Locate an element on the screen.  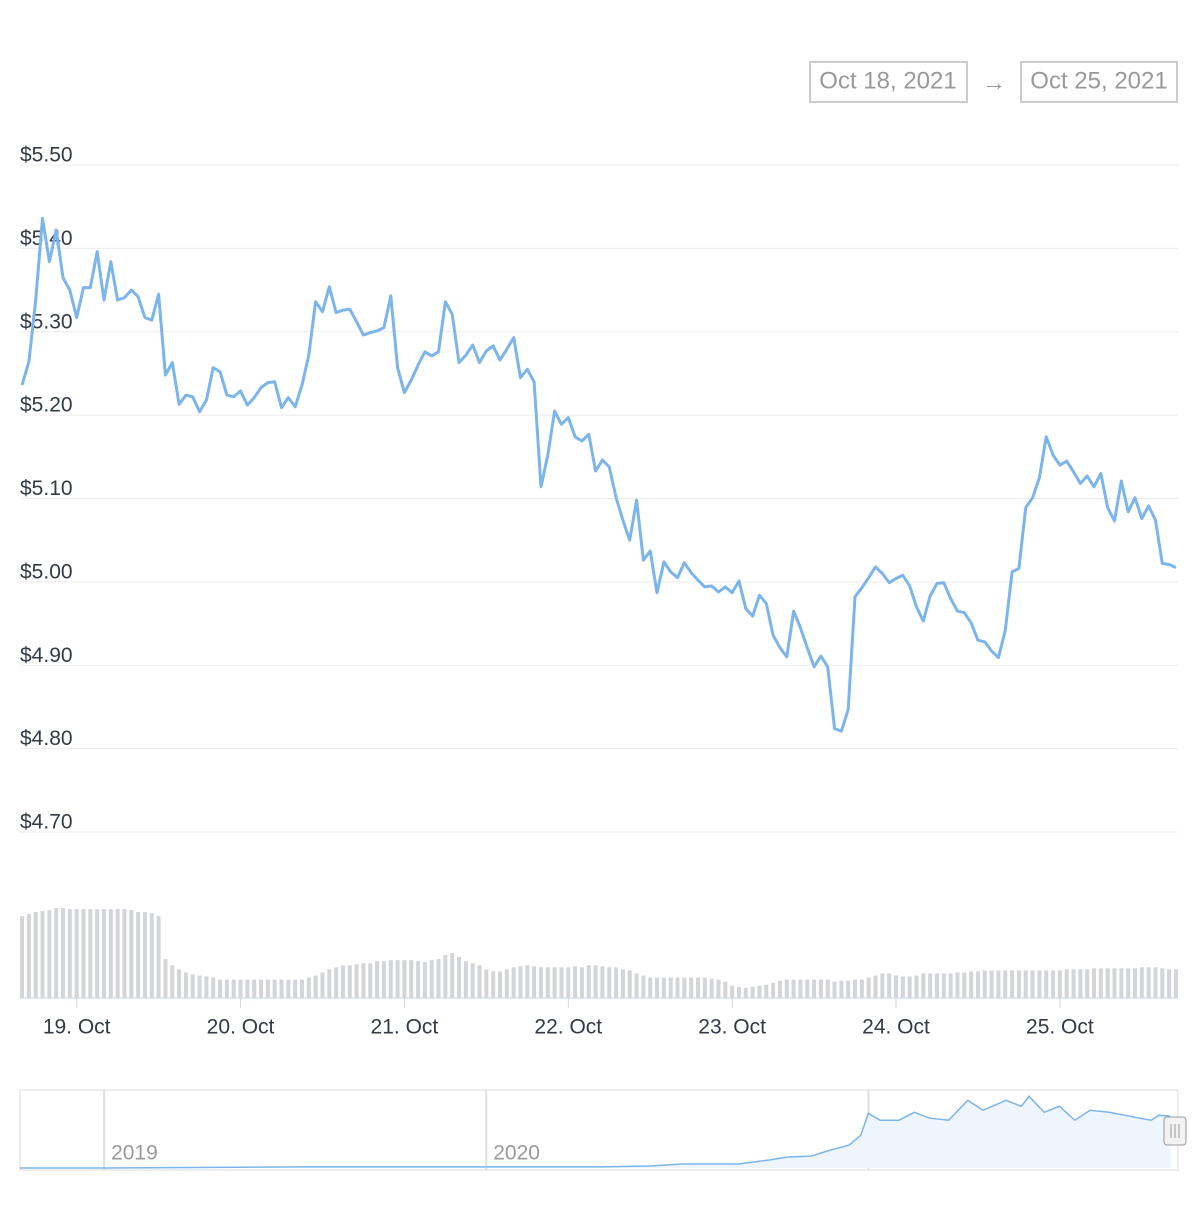
x-tick-label: 22. Oct is located at coordinates (568, 1027).